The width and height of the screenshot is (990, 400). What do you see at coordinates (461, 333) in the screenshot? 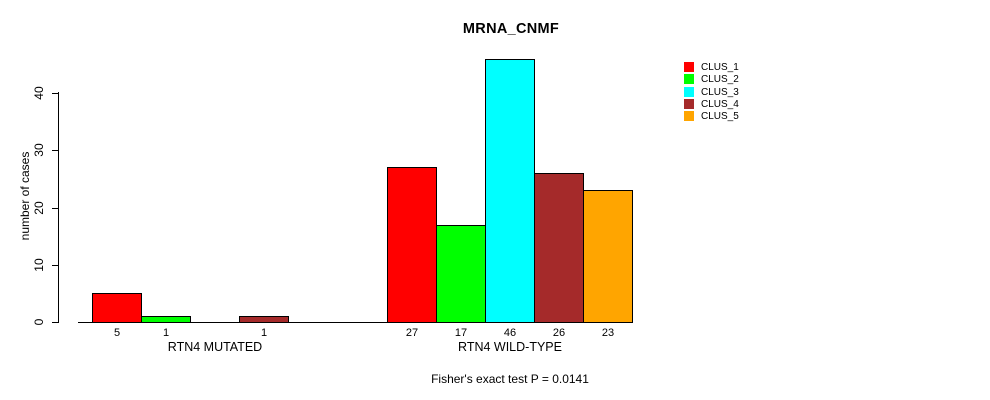
I see `bar-value-label: 17` at bounding box center [461, 333].